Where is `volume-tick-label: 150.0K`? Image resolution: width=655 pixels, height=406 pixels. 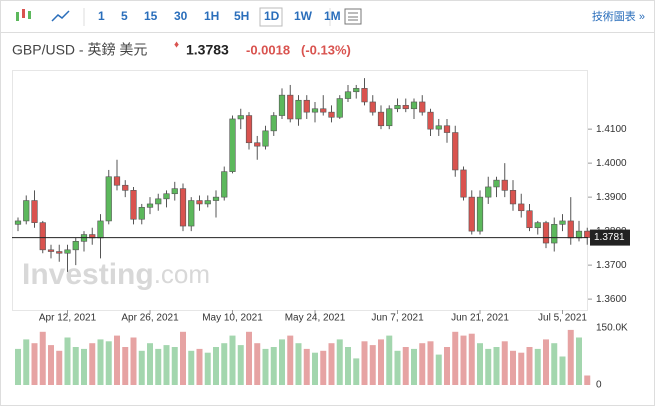 volume-tick-label: 150.0K is located at coordinates (612, 328).